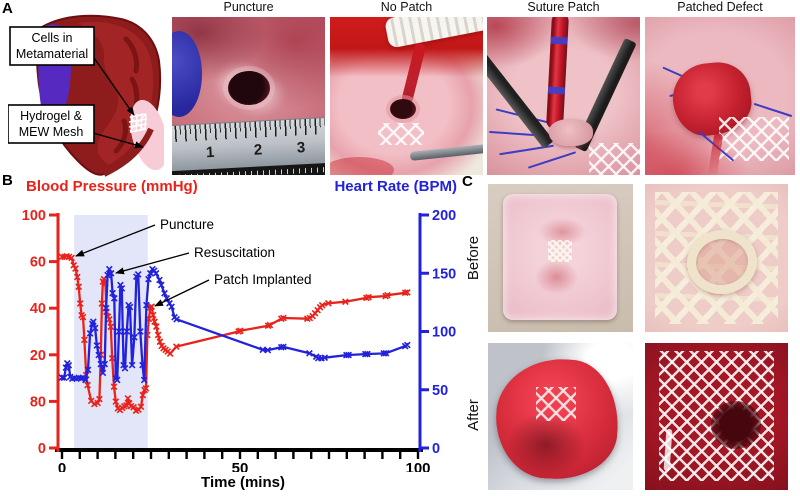  Describe the element at coordinates (467, 181) in the screenshot. I see `panel-c-label: C` at that location.